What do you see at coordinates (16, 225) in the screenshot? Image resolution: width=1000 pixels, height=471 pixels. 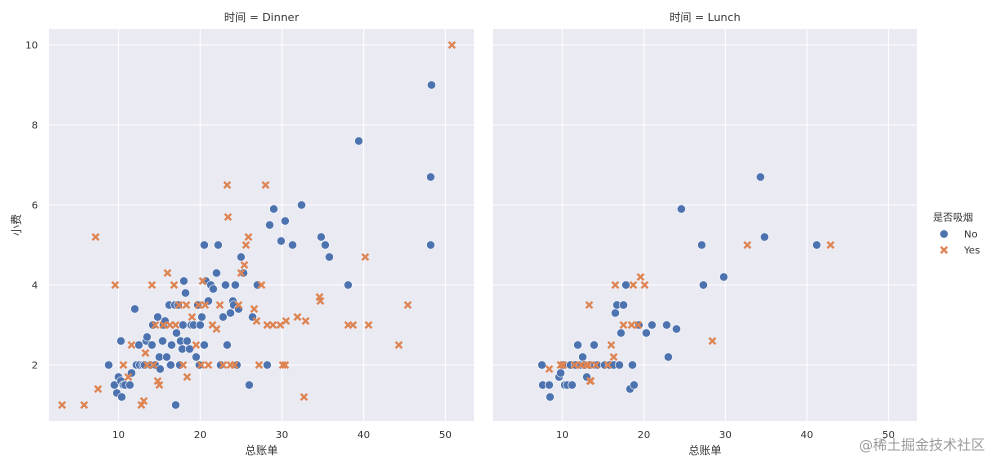 I see `y-axis-label: 小费` at bounding box center [16, 225].